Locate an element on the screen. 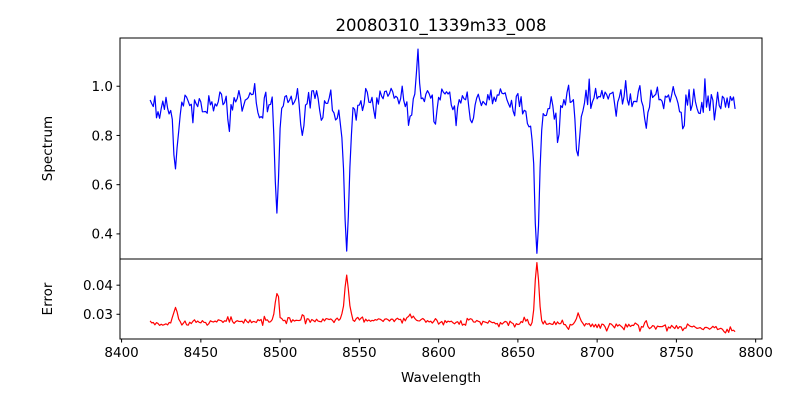 This screenshot has height=404, width=800. y-tick-label: 1.0 is located at coordinates (102, 87).